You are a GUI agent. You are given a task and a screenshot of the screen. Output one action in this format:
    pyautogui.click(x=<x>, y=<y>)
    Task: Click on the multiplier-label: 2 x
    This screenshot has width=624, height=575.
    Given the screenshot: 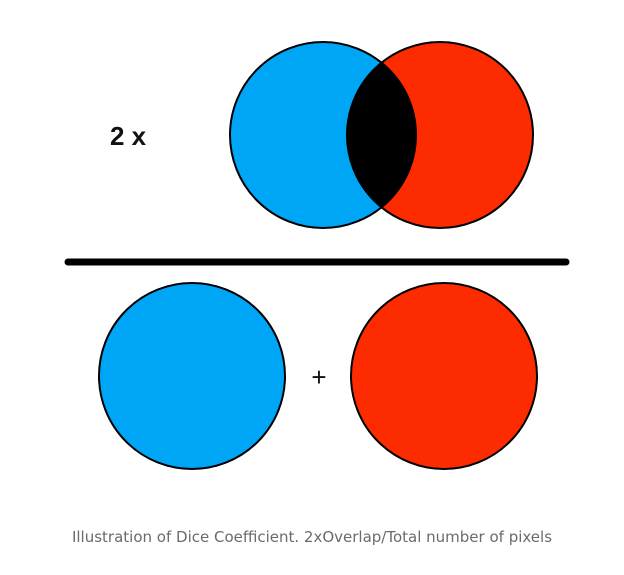 What is the action you would take?
    pyautogui.click(x=128, y=136)
    